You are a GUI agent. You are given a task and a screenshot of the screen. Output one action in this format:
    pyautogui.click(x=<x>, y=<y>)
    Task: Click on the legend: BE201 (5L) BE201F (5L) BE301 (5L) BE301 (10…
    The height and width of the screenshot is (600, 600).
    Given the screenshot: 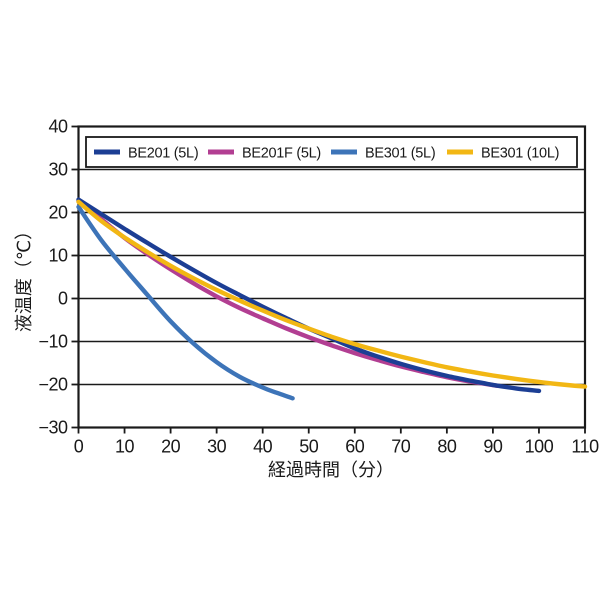 What is the action you would take?
    pyautogui.click(x=331, y=152)
    